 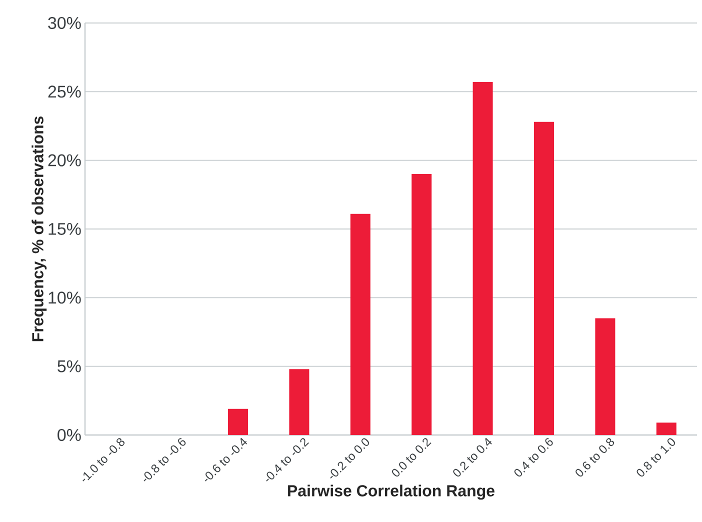 I want to click on x-tick-label: -0.6 to -0.4, so click(x=226, y=460).